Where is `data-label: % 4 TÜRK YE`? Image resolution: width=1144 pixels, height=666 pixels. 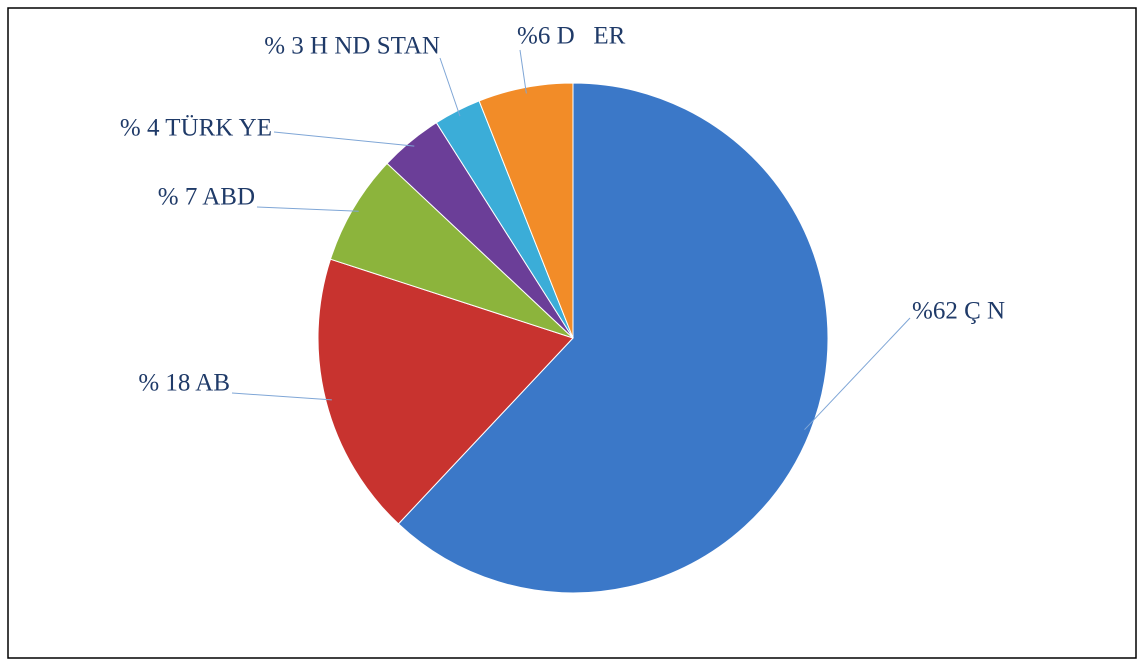 data-label: % 4 TÜRK YE is located at coordinates (196, 128).